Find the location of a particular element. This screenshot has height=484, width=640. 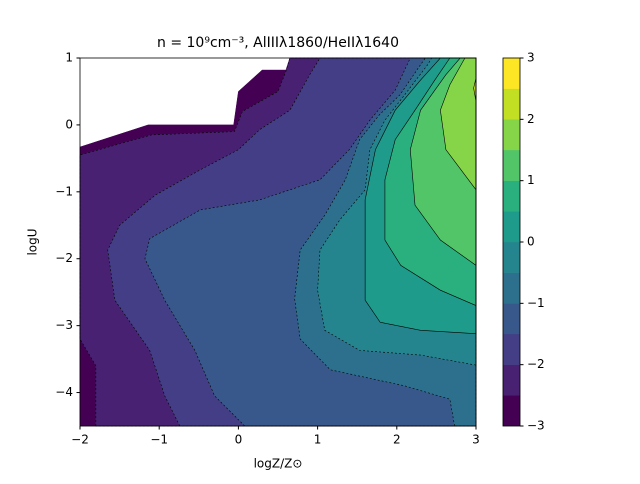

y-tick-label: −2 is located at coordinates (64, 258).